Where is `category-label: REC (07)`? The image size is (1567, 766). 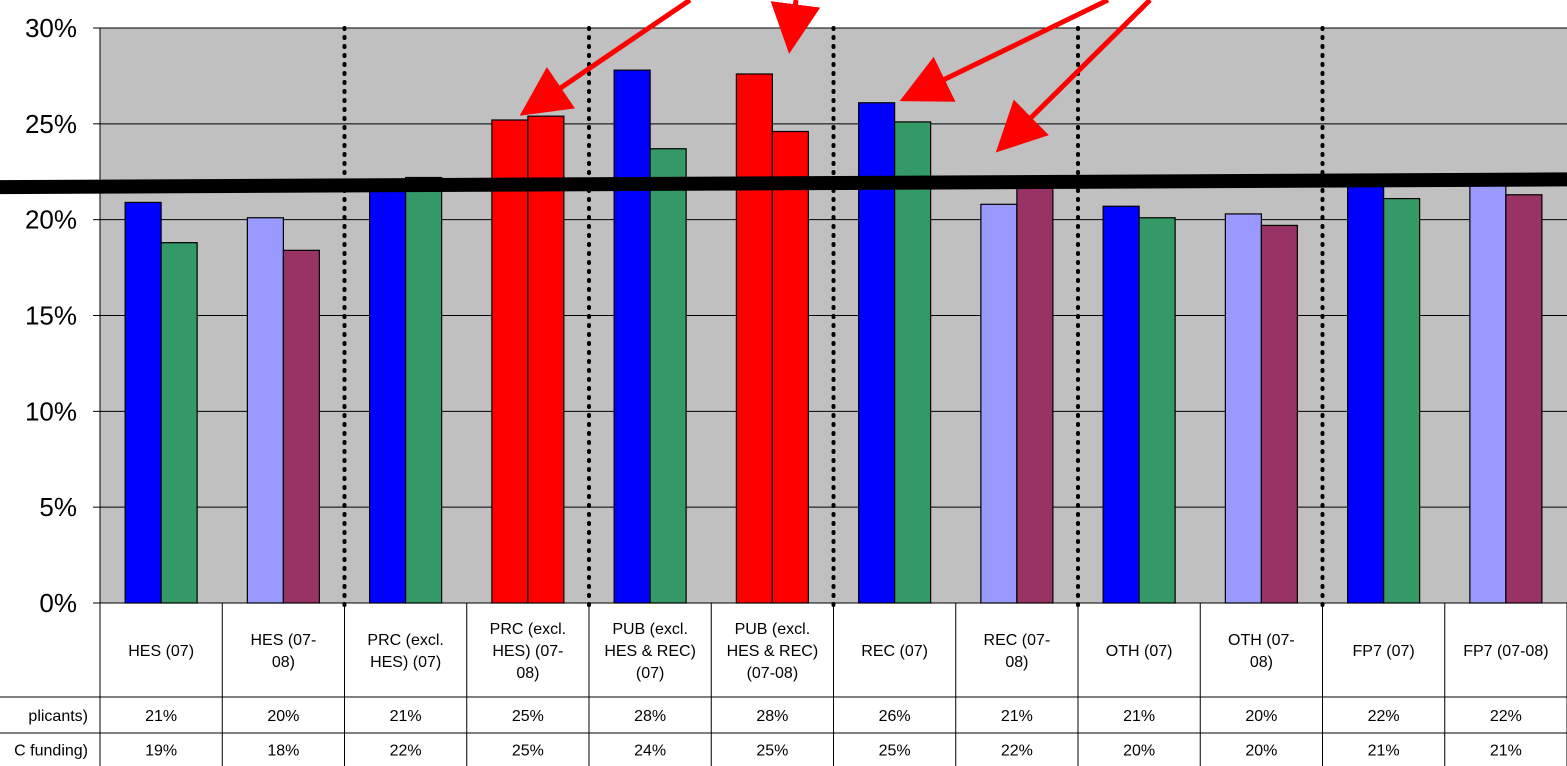
category-label: REC (07) is located at coordinates (894, 651).